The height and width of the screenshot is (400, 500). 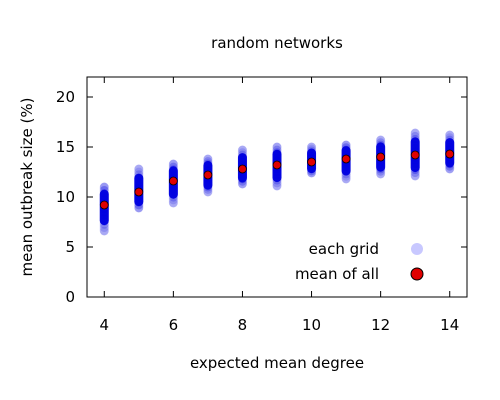 What do you see at coordinates (344, 249) in the screenshot?
I see `legend-label-each-grid: each grid` at bounding box center [344, 249].